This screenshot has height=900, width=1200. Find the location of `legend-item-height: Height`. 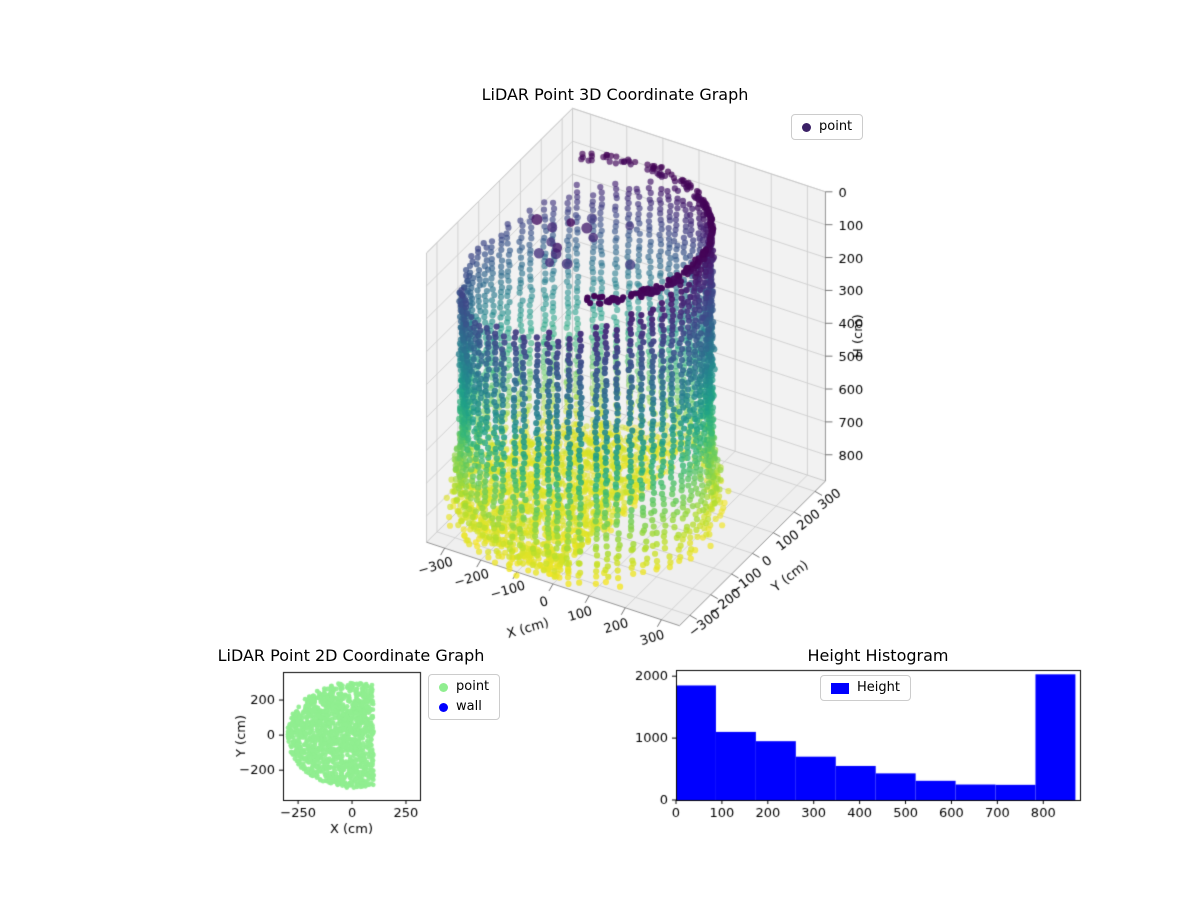

legend-item-height: Height is located at coordinates (865, 688).